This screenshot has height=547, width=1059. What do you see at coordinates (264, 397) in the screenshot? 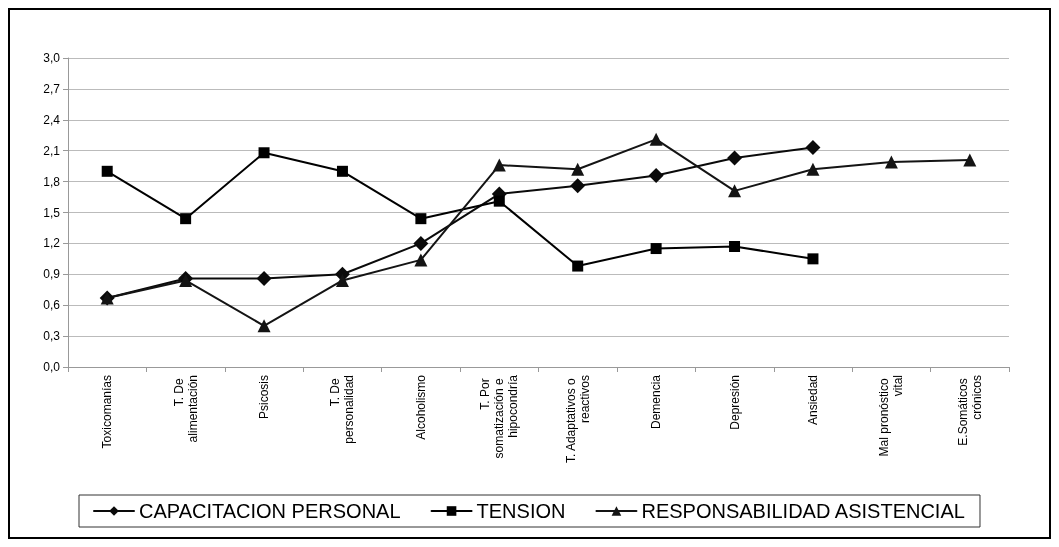
I see `x-tick-label: Psicosis` at bounding box center [264, 397].